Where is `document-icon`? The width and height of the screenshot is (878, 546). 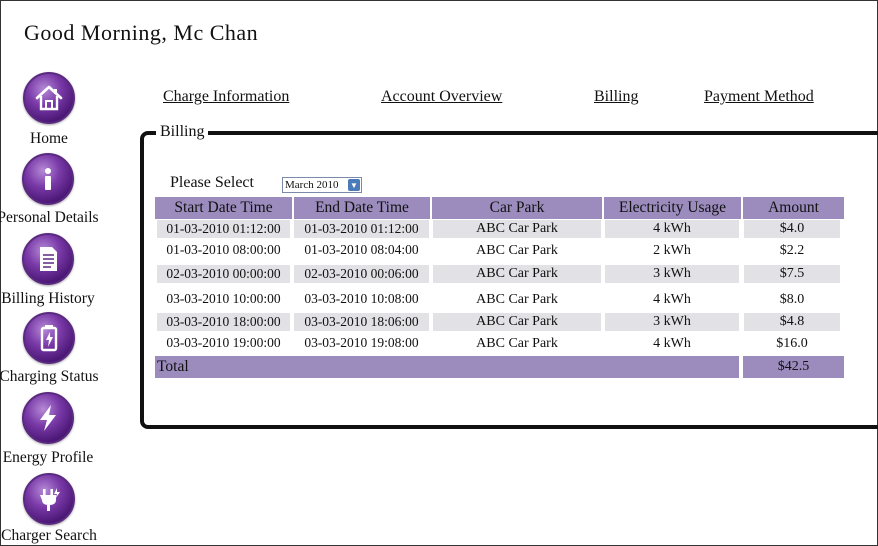 document-icon is located at coordinates (48, 259).